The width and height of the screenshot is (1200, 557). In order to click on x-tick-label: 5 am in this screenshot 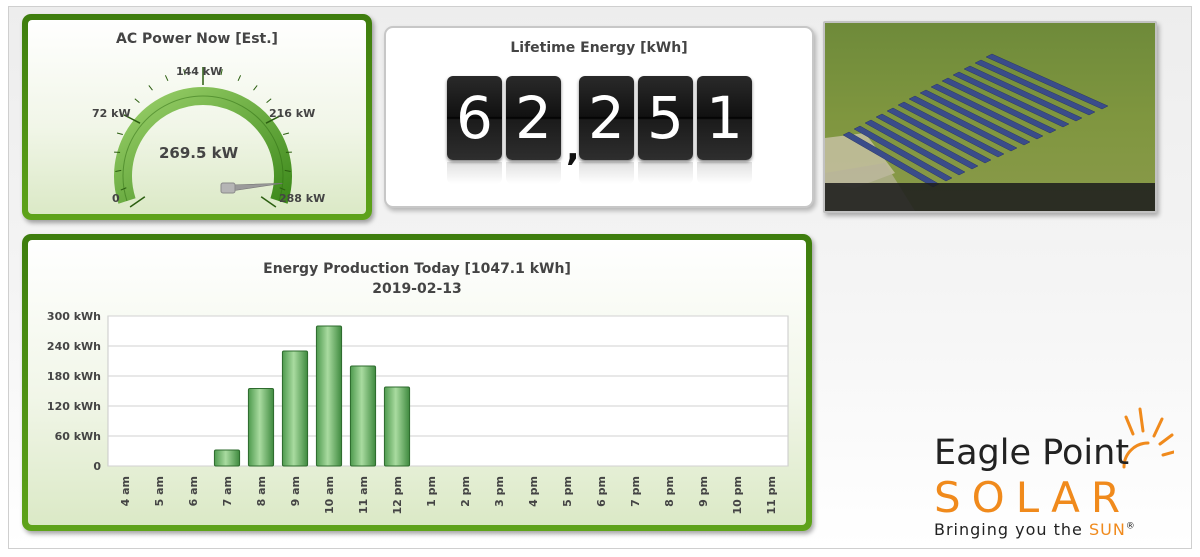, I will do `click(159, 491)`.